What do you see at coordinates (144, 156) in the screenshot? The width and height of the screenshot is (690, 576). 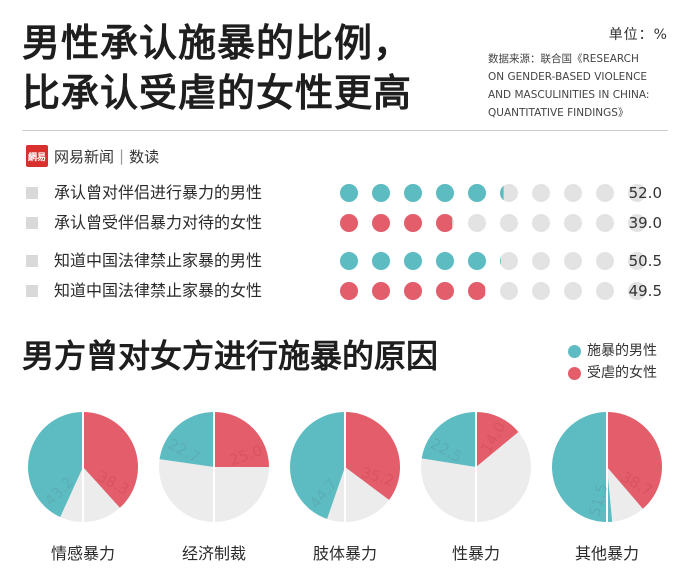 I see `brand-column-name: 数读` at bounding box center [144, 156].